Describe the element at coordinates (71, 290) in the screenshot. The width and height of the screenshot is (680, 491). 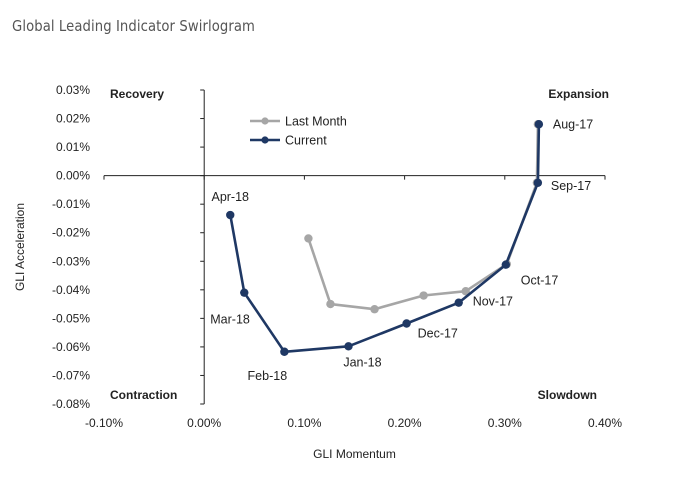
I see `y-tick-label: -0.04%` at that location.